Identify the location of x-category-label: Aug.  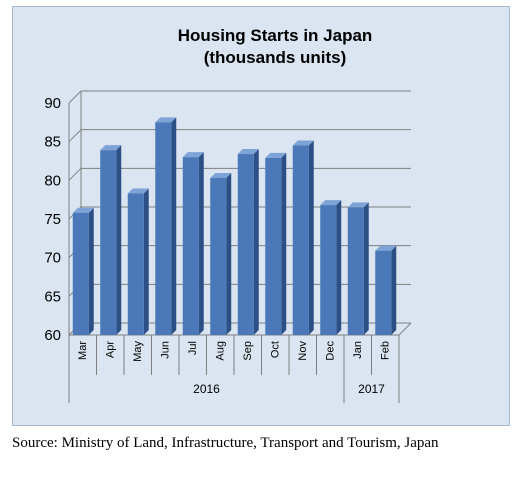
(220, 351).